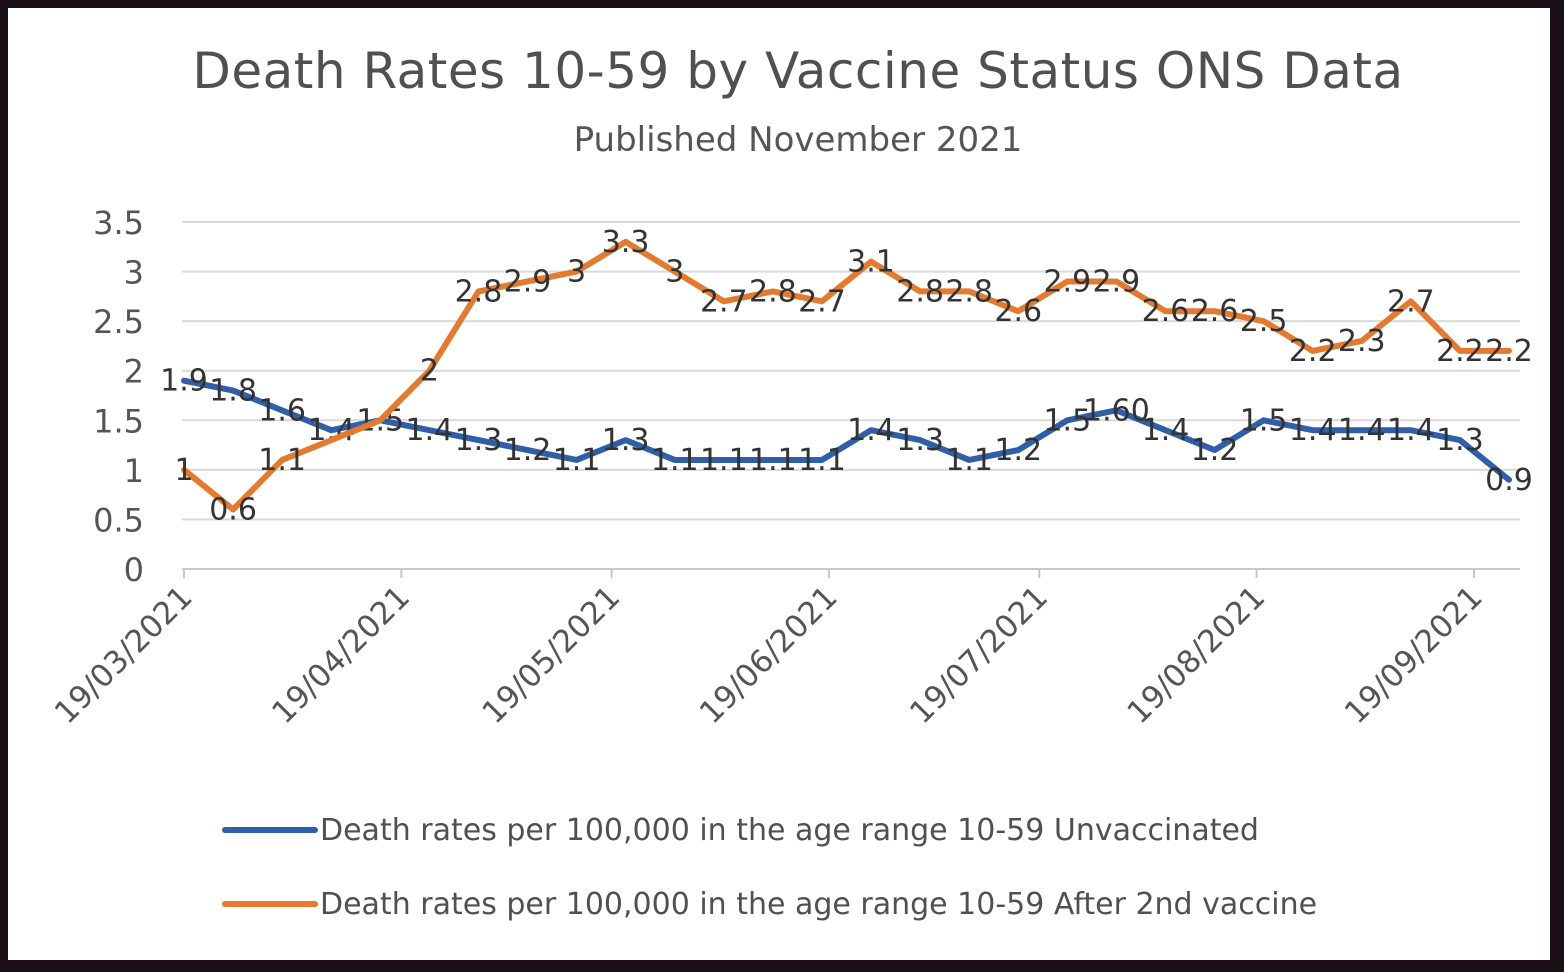 The image size is (1564, 972). I want to click on y-tick-label: 1.5, so click(118, 421).